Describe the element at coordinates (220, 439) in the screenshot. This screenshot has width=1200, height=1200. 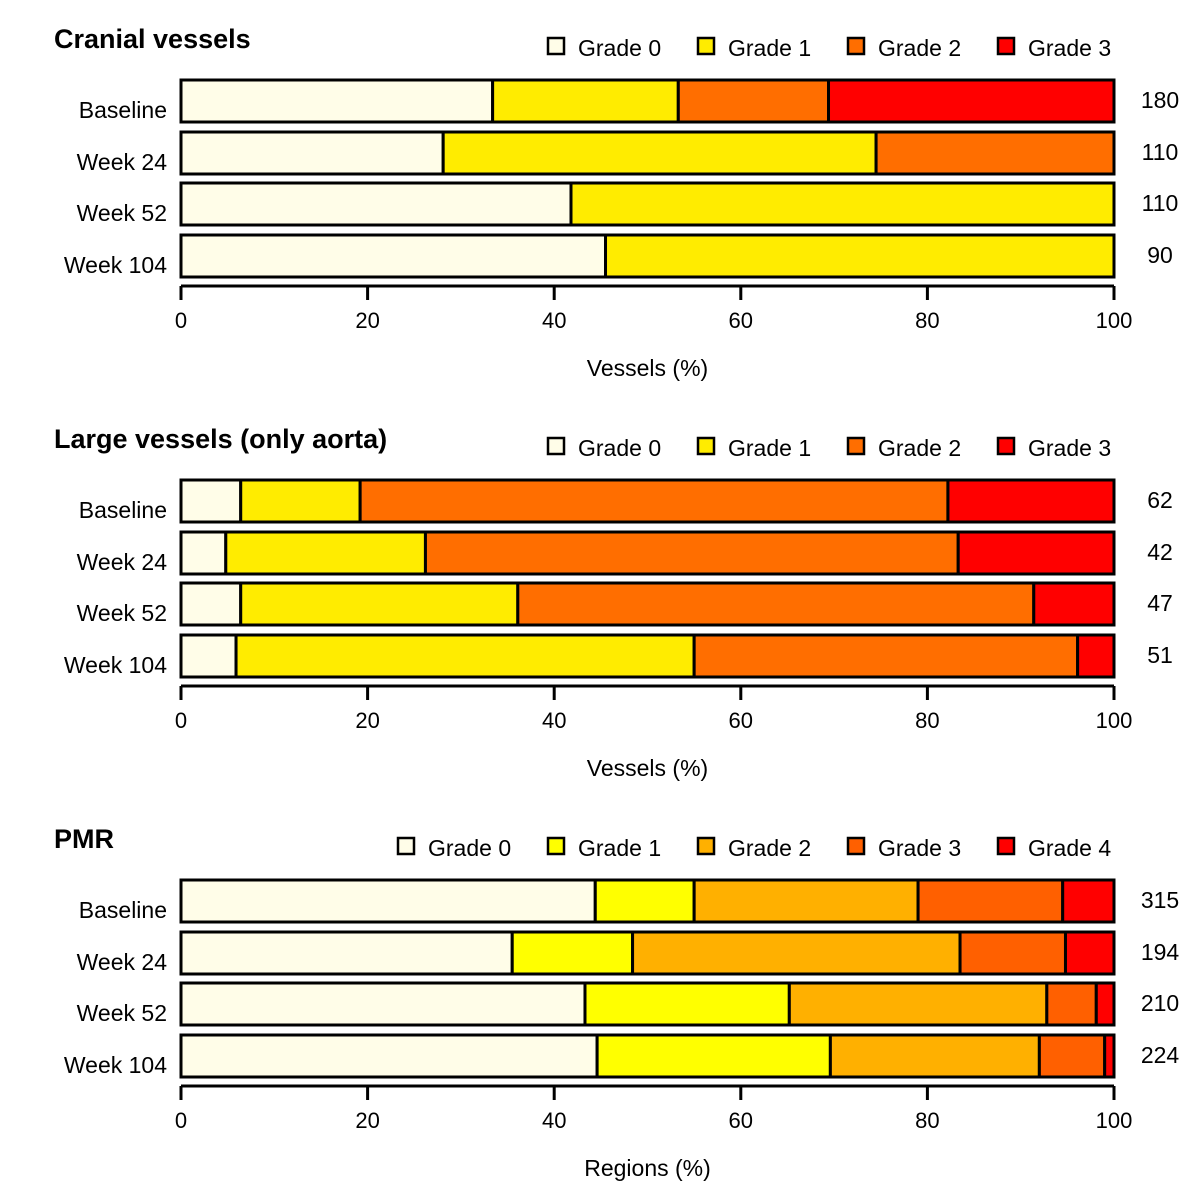
I see `chart-title: Large vessels (only aorta)` at that location.